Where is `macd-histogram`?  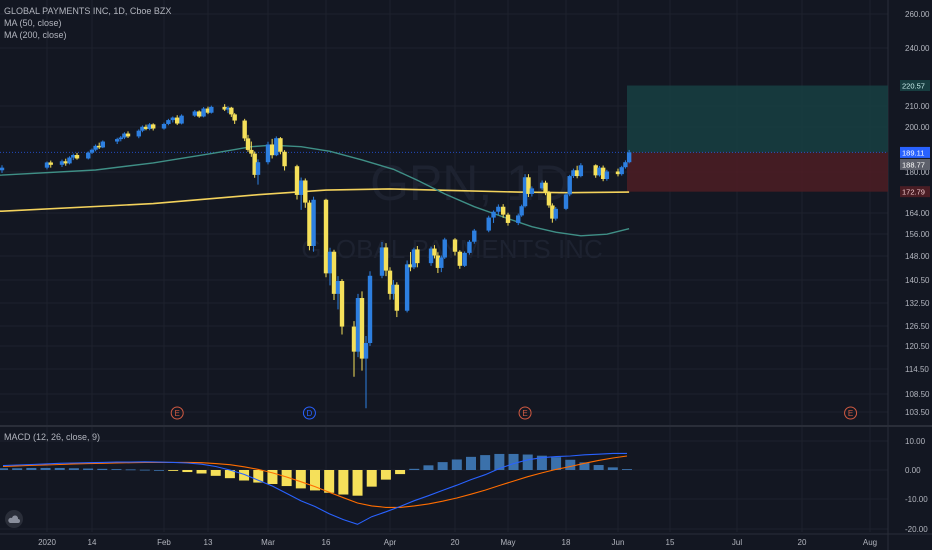
macd-histogram is located at coordinates (316, 474).